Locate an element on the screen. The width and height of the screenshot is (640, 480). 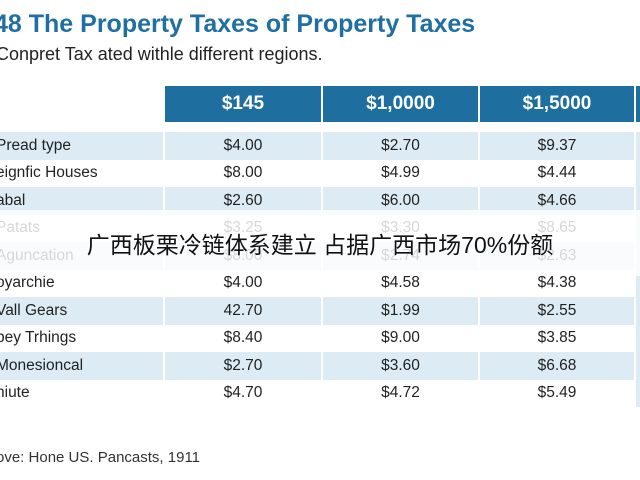
table-row: Monesioncal $2.70 $3.60 $6.68 is located at coordinates (320, 366).